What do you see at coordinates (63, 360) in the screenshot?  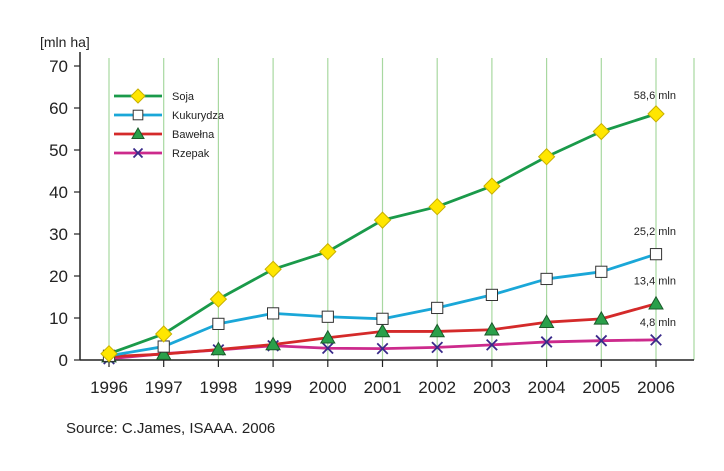 I see `y-tick-label: 0` at bounding box center [63, 360].